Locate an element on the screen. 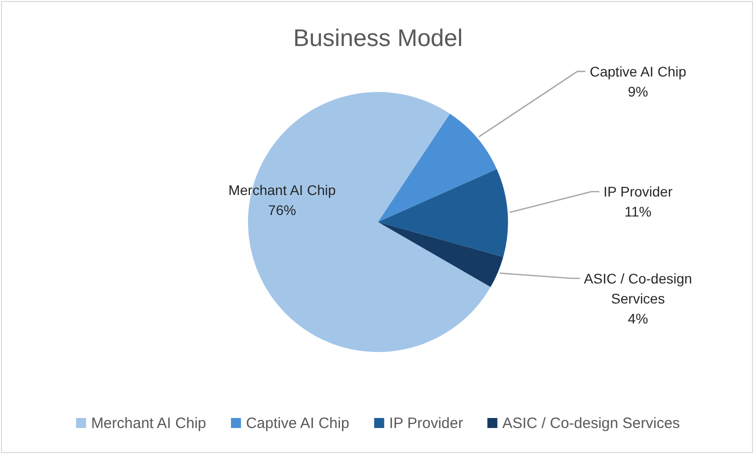 This screenshot has height=456, width=756. slice-label: Captive AI Chip is located at coordinates (638, 71).